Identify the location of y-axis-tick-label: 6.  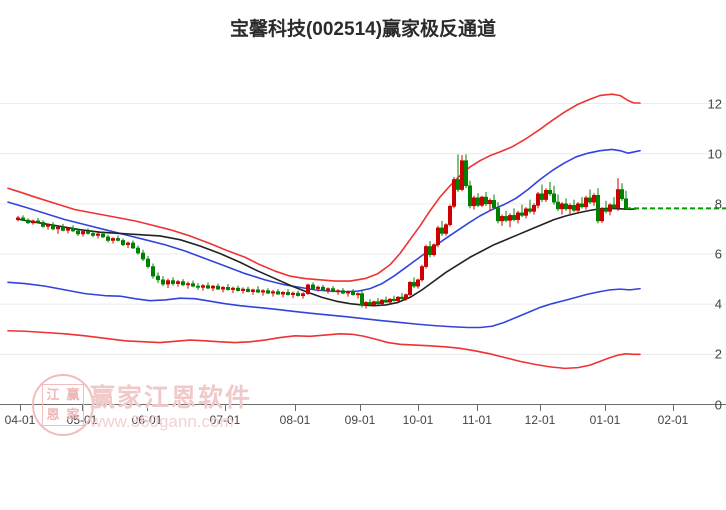
(718, 254).